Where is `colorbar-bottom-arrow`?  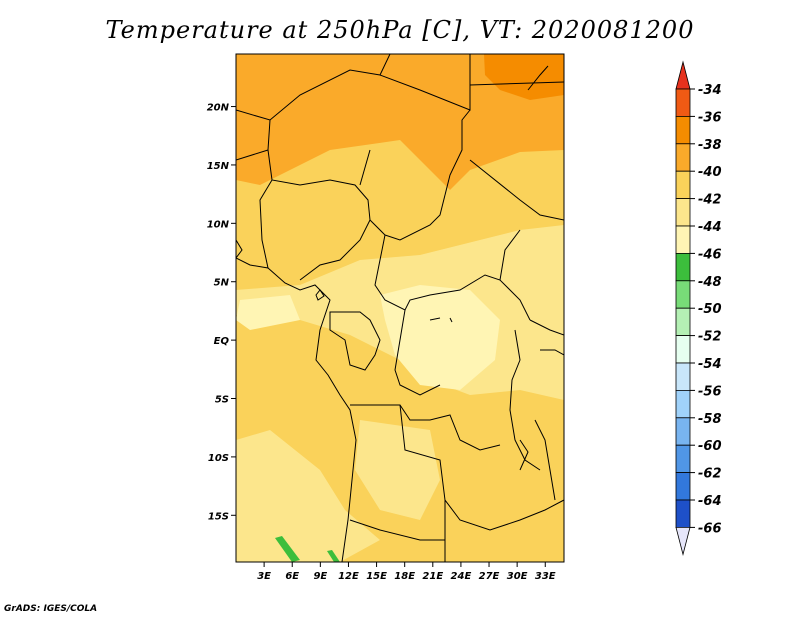 colorbar-bottom-arrow is located at coordinates (683, 541).